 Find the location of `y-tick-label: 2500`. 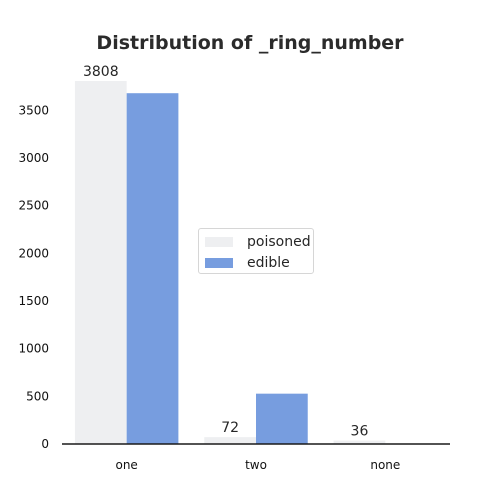

y-tick-label: 2500 is located at coordinates (33, 206).